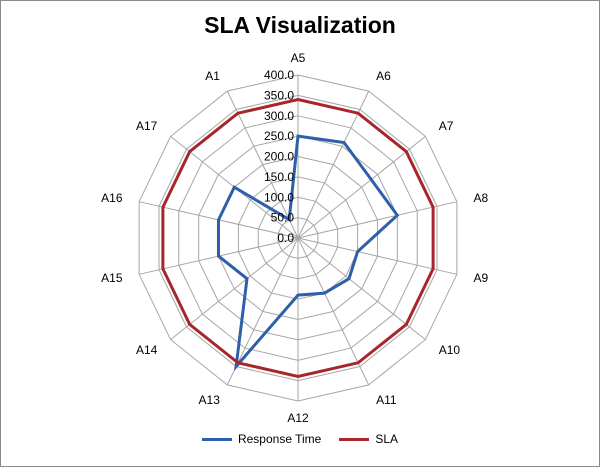 The width and height of the screenshot is (600, 467). I want to click on chart-title: SLA Visualization, so click(300, 25).